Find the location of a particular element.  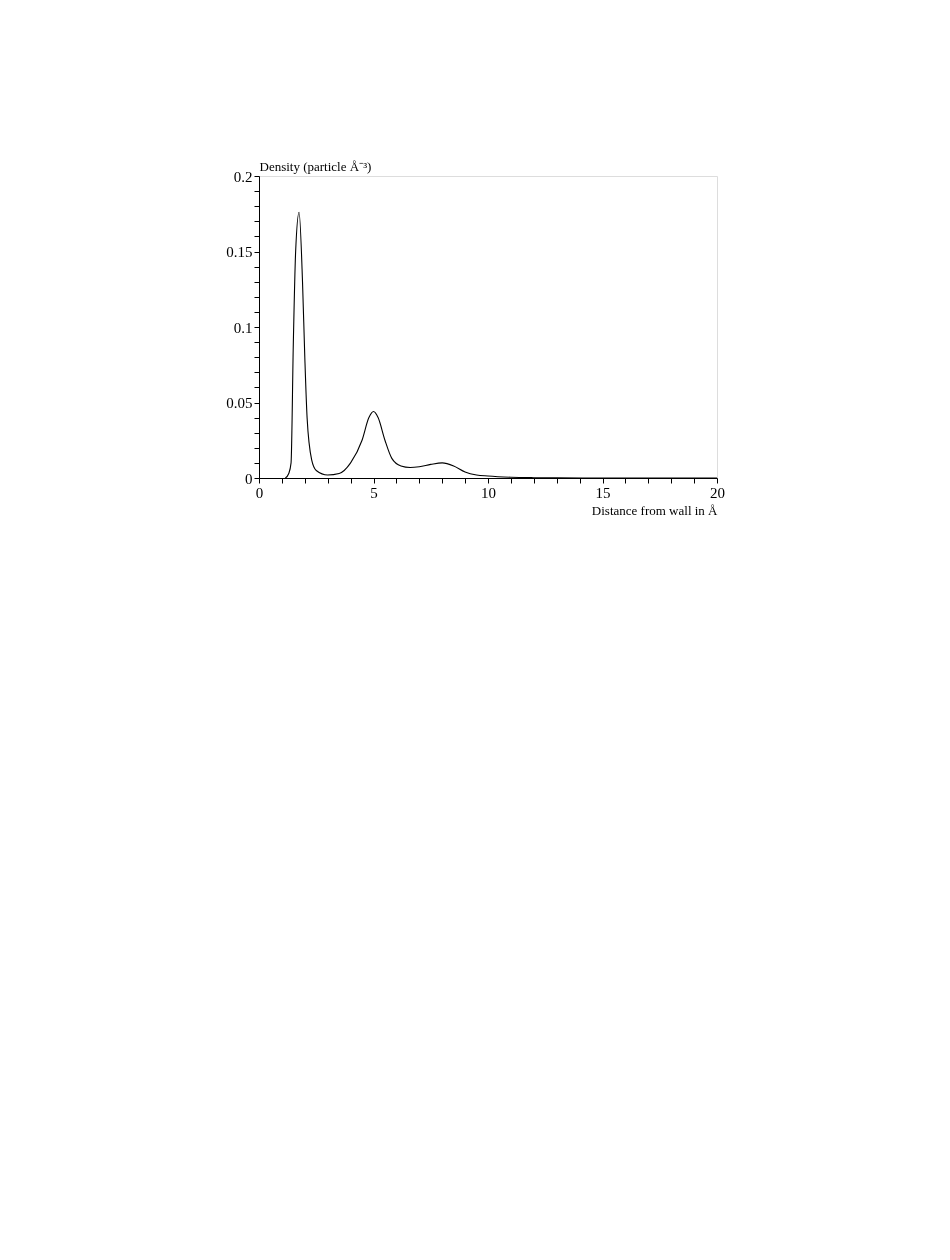

x-tick-label: 10 is located at coordinates (488, 492).